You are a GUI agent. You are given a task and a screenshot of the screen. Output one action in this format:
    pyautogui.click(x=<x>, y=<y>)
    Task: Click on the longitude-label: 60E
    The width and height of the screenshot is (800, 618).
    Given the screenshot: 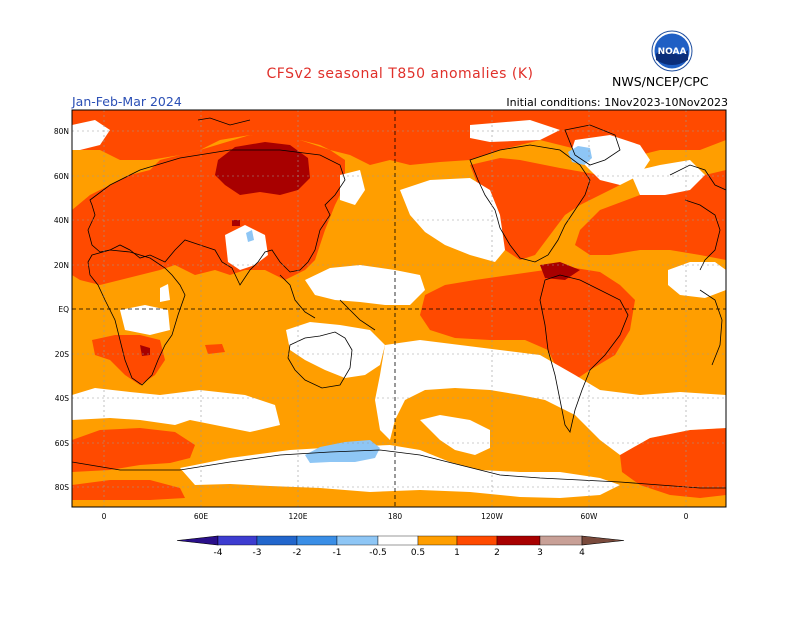 What is the action you would take?
    pyautogui.click(x=201, y=516)
    